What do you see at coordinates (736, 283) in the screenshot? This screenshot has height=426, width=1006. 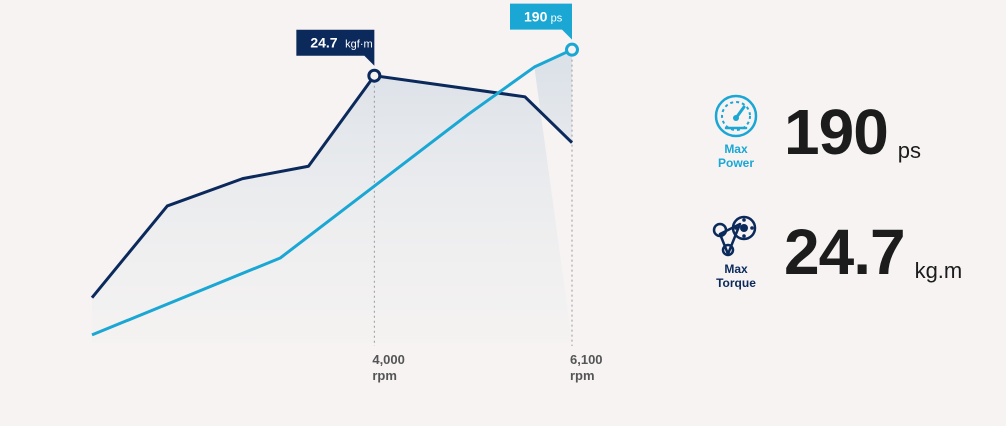 I see `torque-label-line2: Torque` at bounding box center [736, 283].